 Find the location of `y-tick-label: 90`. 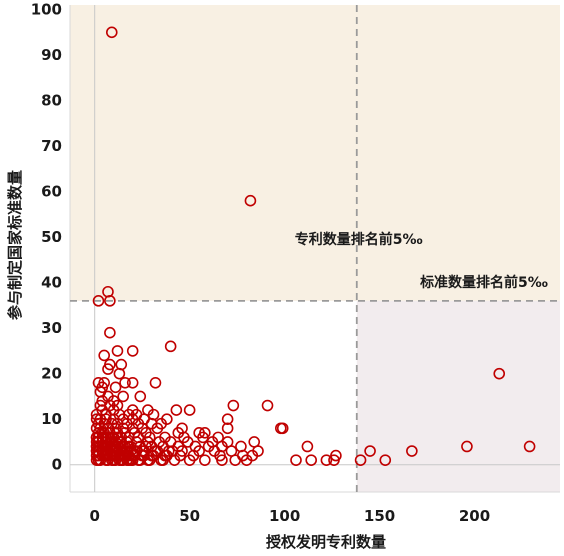

y-tick-label: 90 is located at coordinates (51, 55).